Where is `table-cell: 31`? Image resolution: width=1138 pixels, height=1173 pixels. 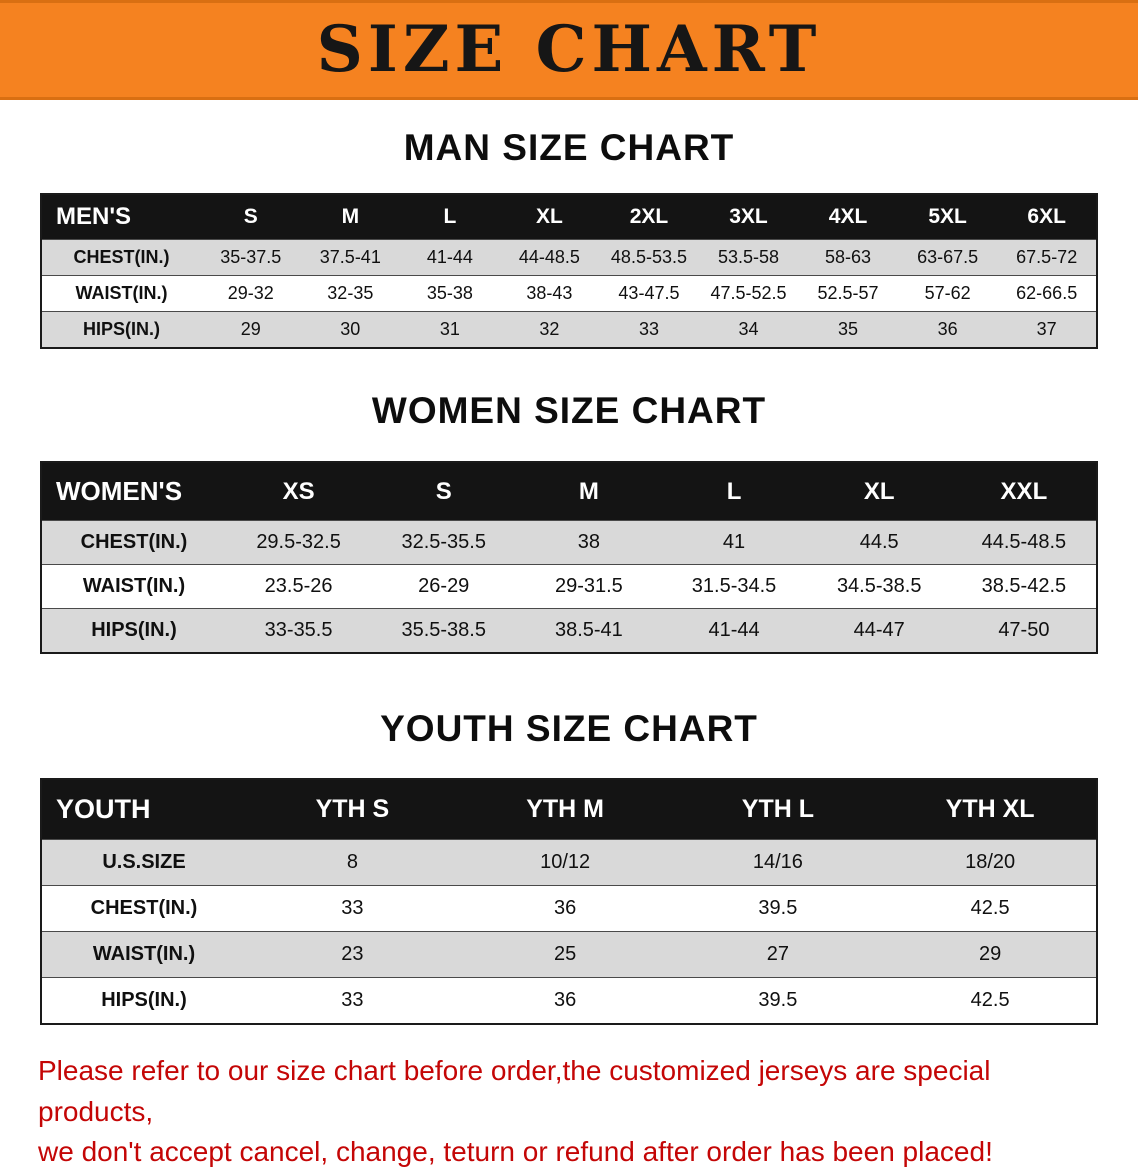 table-cell: 31 is located at coordinates (449, 328).